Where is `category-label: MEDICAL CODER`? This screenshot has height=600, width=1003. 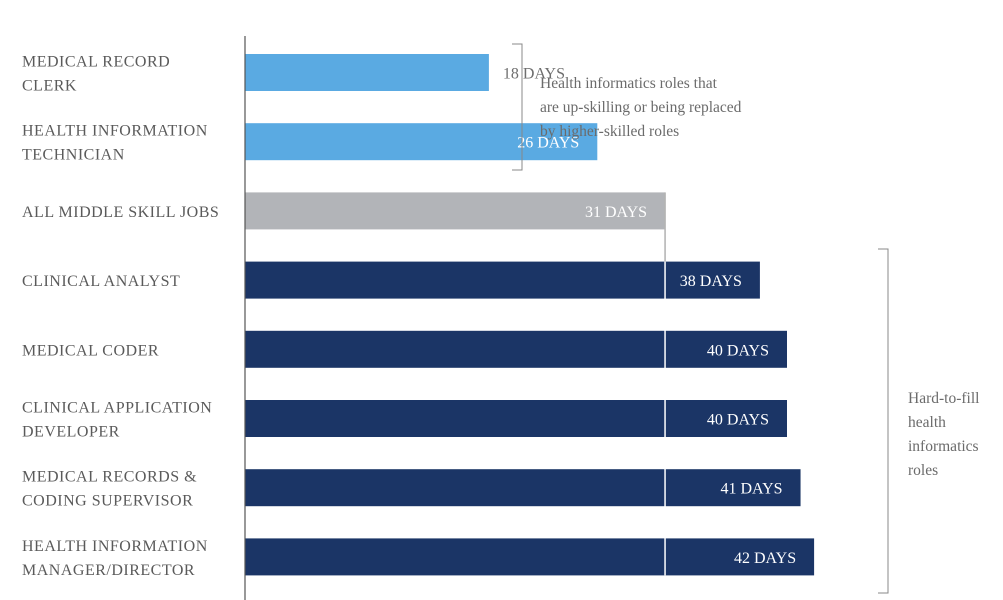
category-label: MEDICAL CODER is located at coordinates (90, 350).